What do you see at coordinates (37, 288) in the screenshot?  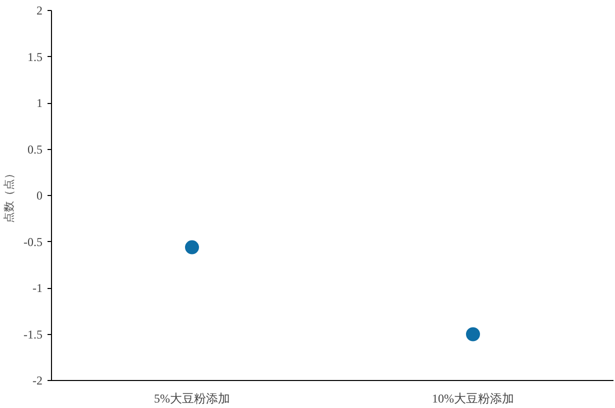 I see `y-tick-label: -1` at bounding box center [37, 288].